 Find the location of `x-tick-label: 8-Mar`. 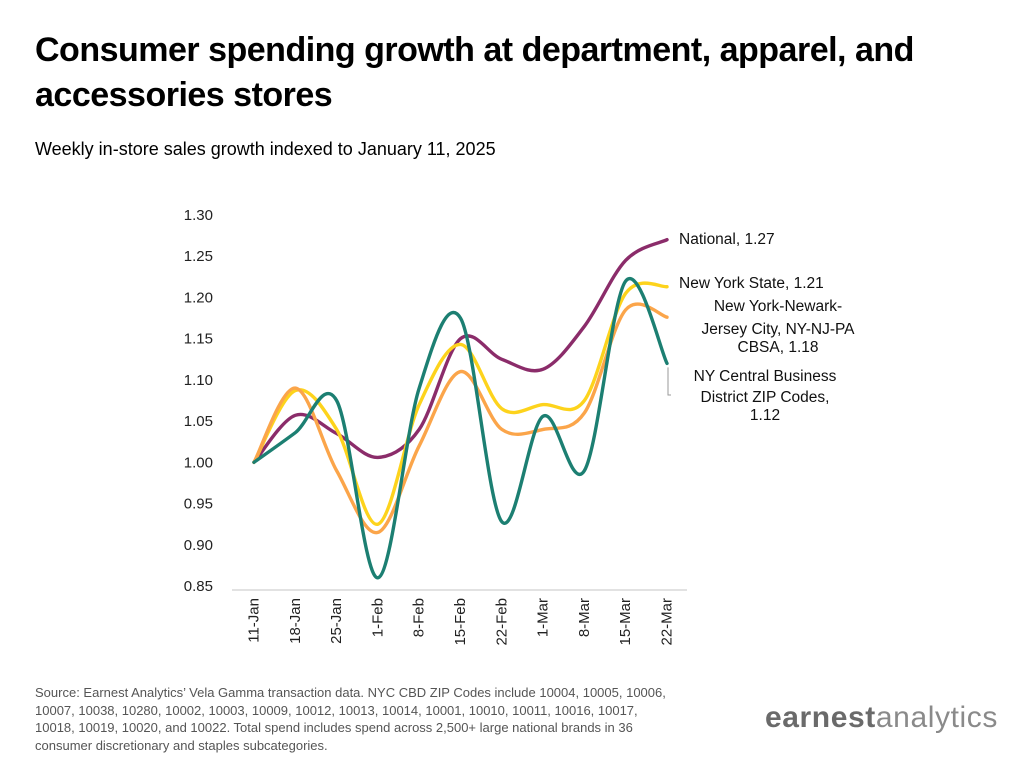

x-tick-label: 8-Mar is located at coordinates (584, 617).